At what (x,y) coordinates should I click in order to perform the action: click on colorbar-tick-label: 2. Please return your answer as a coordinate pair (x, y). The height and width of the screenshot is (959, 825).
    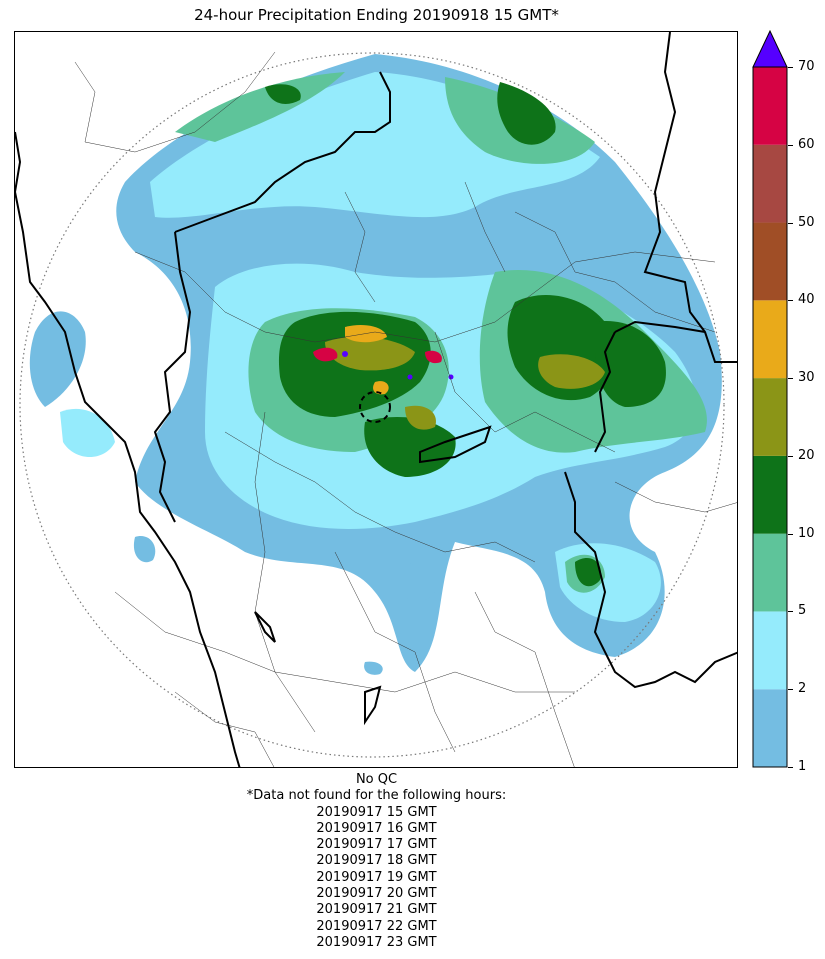
    Looking at the image, I should click on (802, 689).